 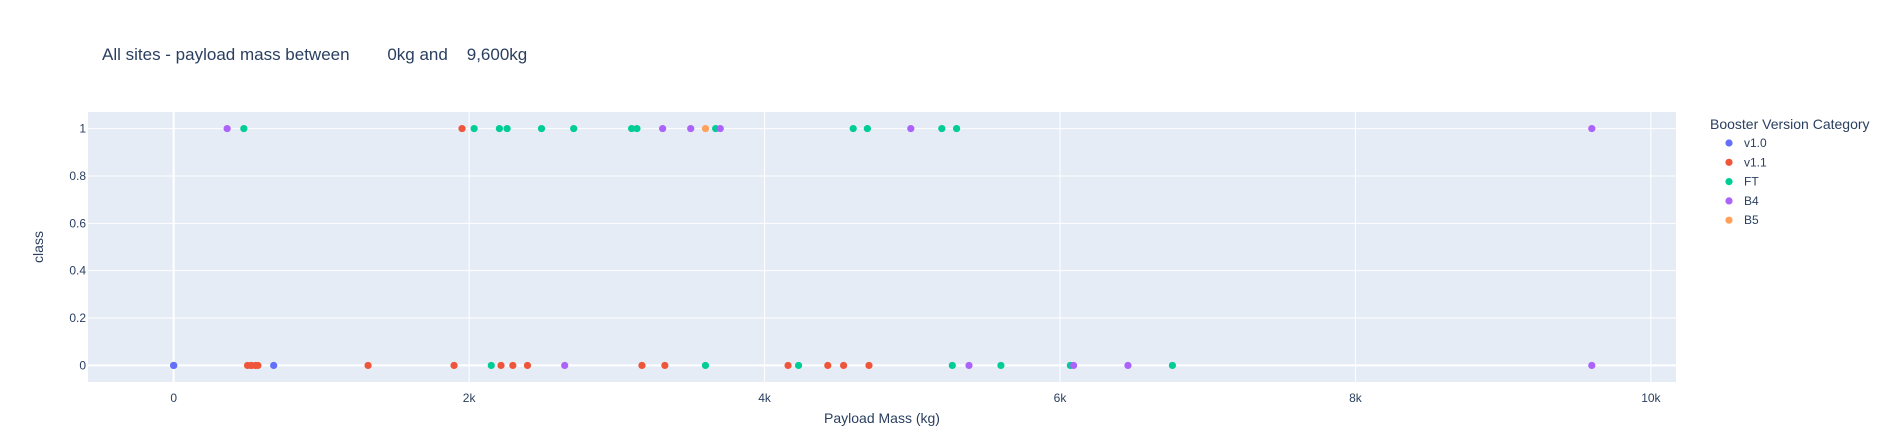 What do you see at coordinates (82, 365) in the screenshot?
I see `y-tick-label: 0` at bounding box center [82, 365].